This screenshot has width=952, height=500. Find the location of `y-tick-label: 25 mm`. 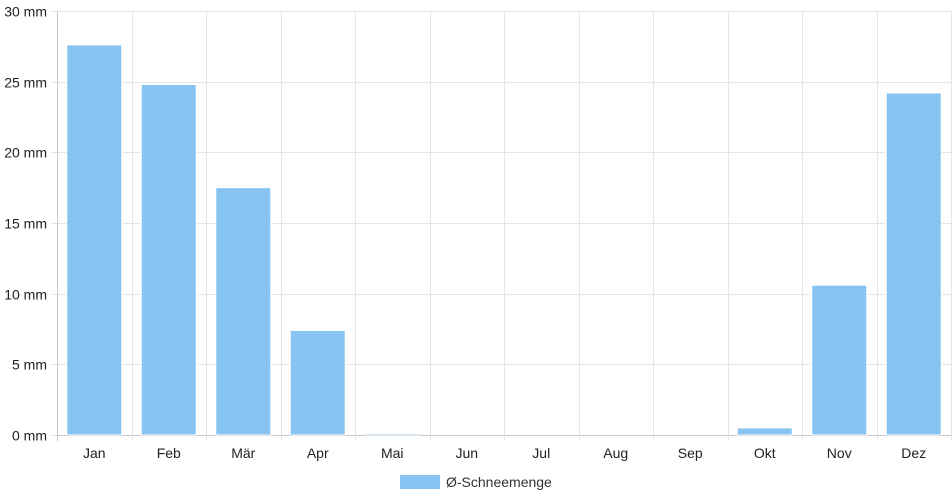

y-tick-label: 25 mm is located at coordinates (25, 83).